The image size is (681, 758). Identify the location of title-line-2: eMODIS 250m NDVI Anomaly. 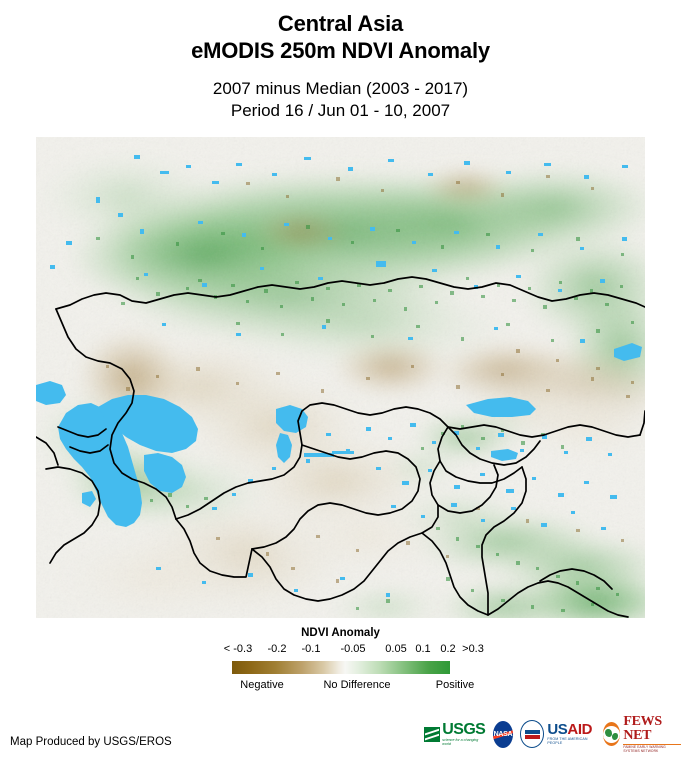
(340, 50).